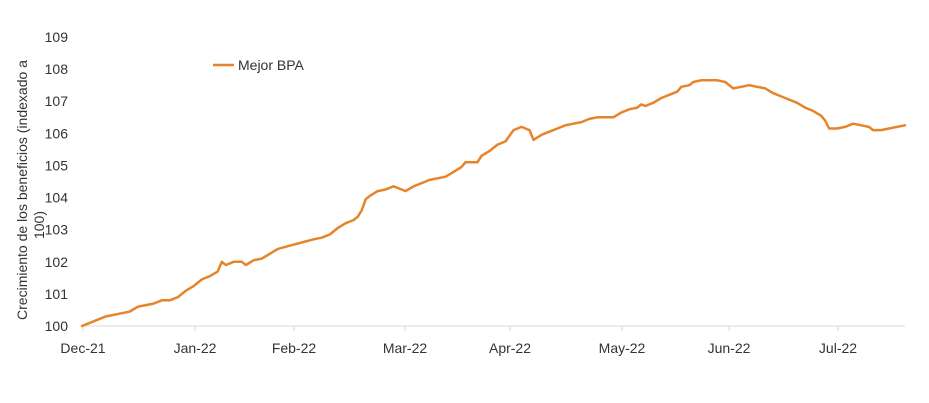 The width and height of the screenshot is (929, 403). I want to click on y-tick-label: 103, so click(57, 230).